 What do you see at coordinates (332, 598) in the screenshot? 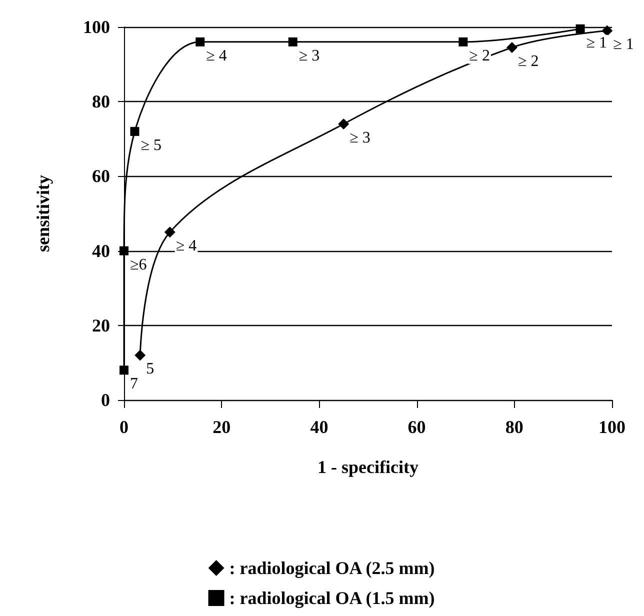
I see `legend-label: : radiological OA (1.5 mm)` at bounding box center [332, 598].